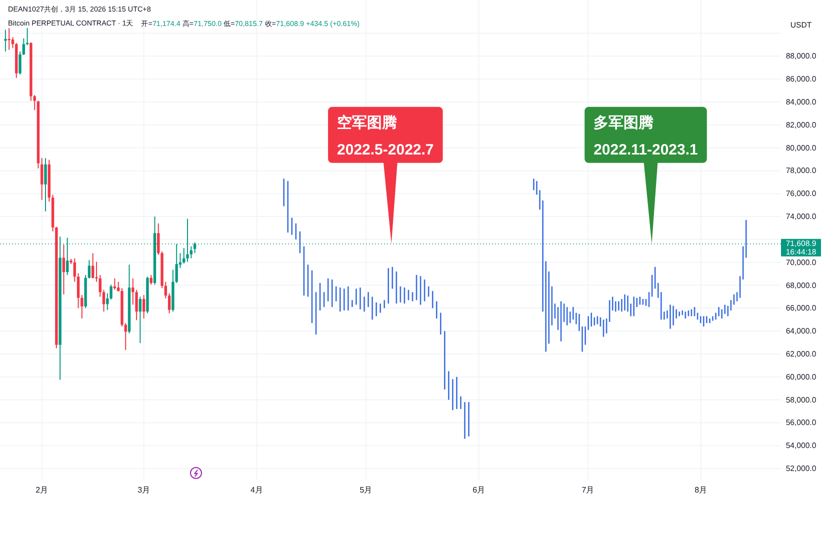  Describe the element at coordinates (646, 136) in the screenshot. I see `annotation: 多军图腾 2022.11-2023.1` at that location.